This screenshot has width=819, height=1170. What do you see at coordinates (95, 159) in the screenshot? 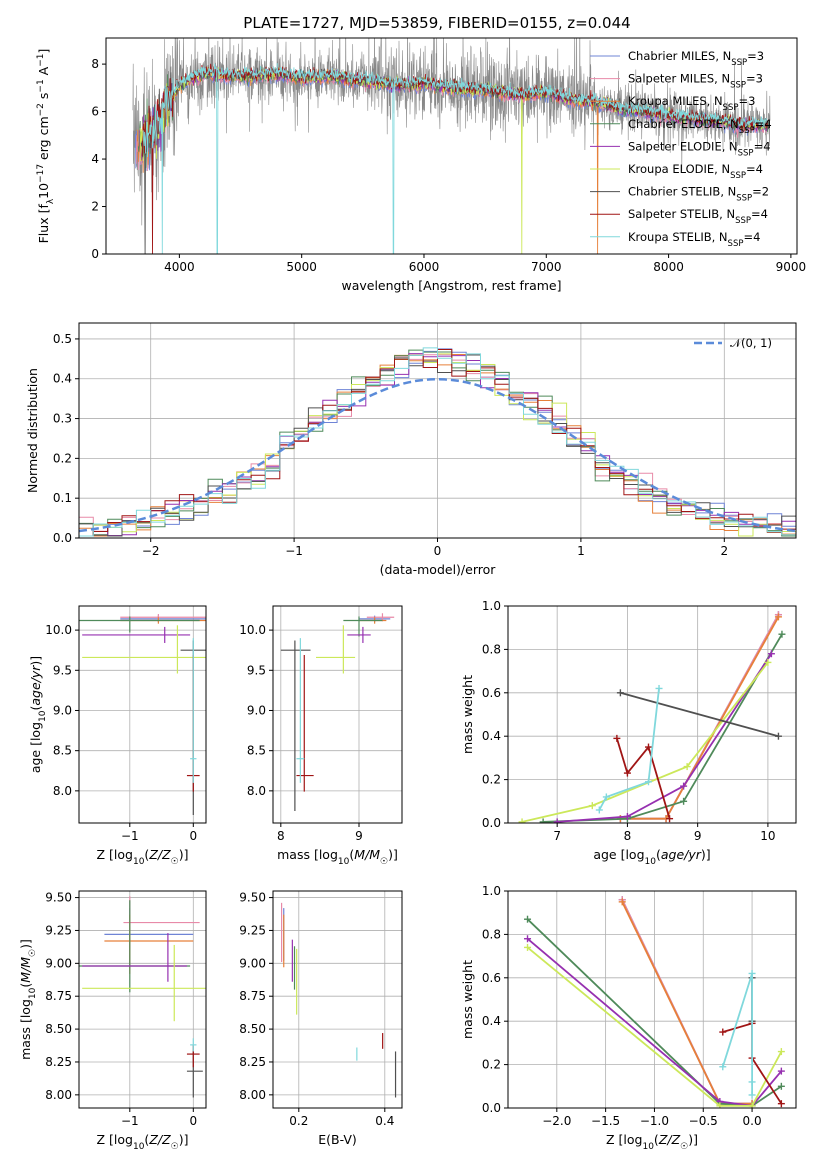
I see `y-tick-label: 4` at bounding box center [95, 159].